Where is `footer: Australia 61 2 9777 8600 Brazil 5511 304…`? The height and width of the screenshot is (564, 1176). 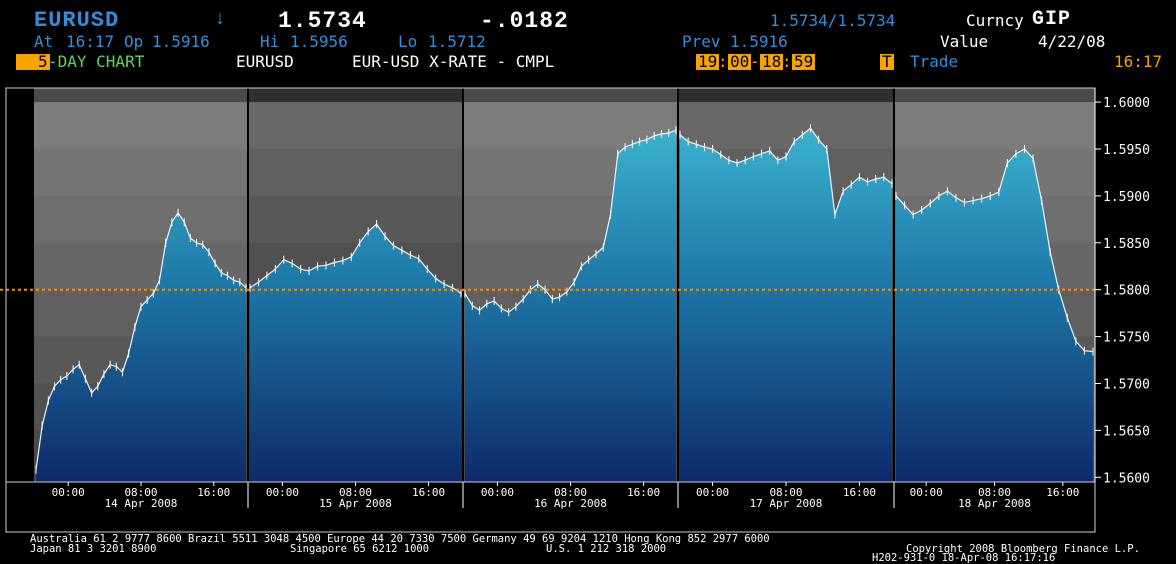
footer: Australia 61 2 9777 8600 Brazil 5511 304… is located at coordinates (588, 548).